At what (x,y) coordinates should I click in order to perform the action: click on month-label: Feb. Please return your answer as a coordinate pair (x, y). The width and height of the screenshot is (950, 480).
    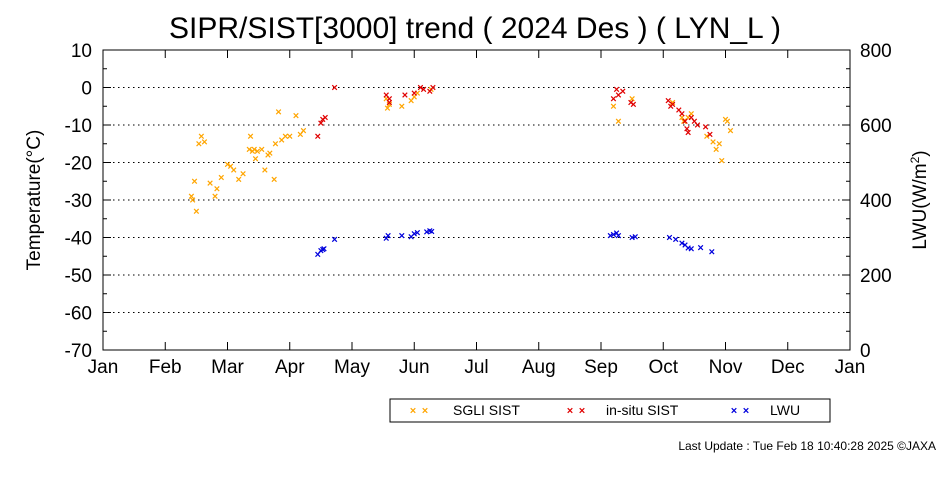
    Looking at the image, I should click on (165, 367).